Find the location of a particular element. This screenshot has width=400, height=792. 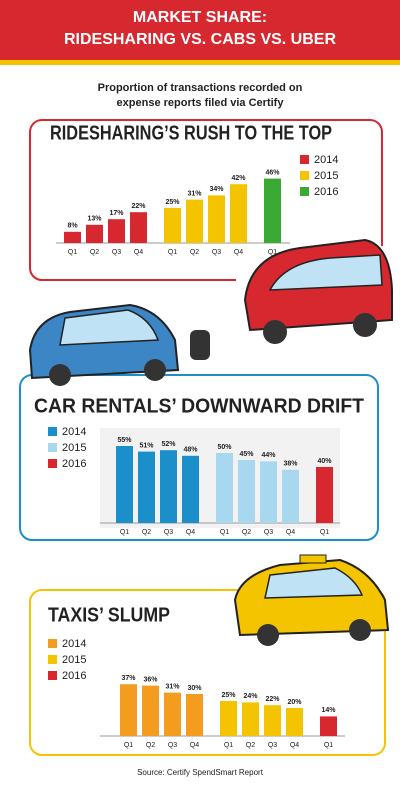

value-label: 24% is located at coordinates (250, 696).